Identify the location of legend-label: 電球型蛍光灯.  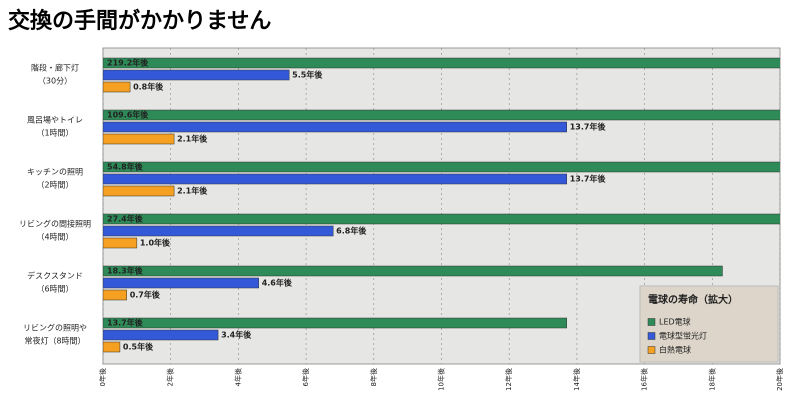
(683, 336).